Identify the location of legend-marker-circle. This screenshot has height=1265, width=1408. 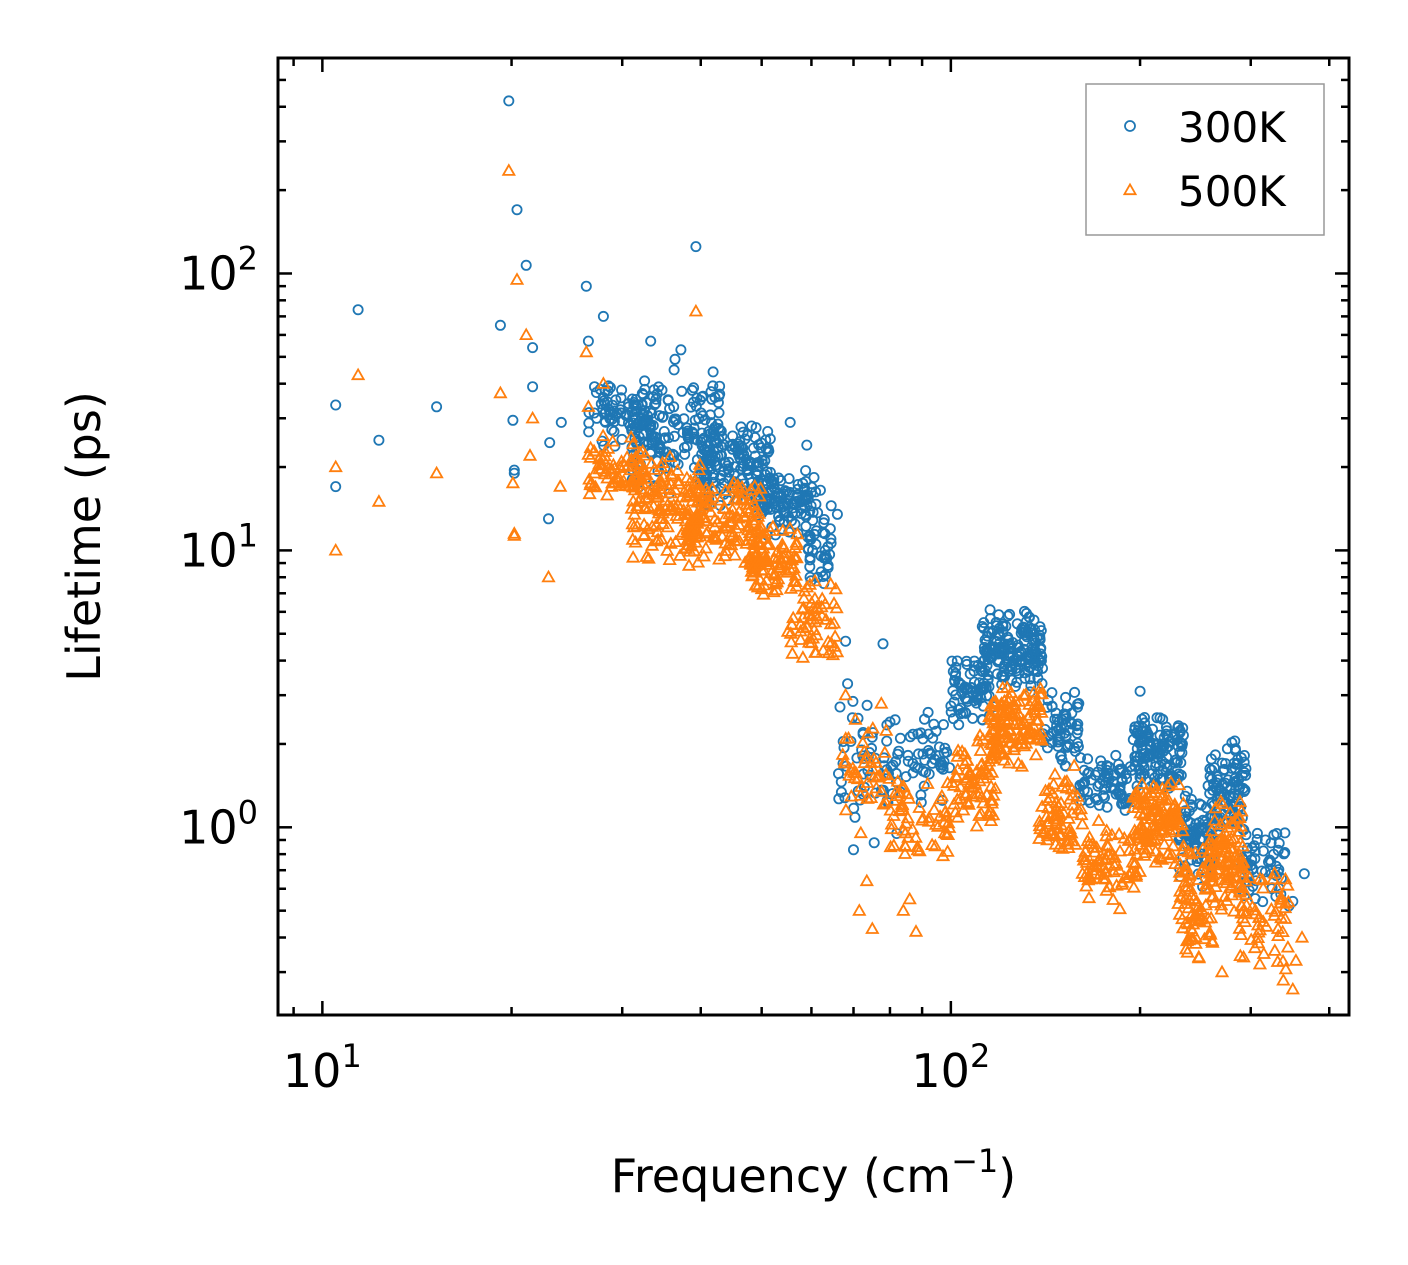
(1130, 126).